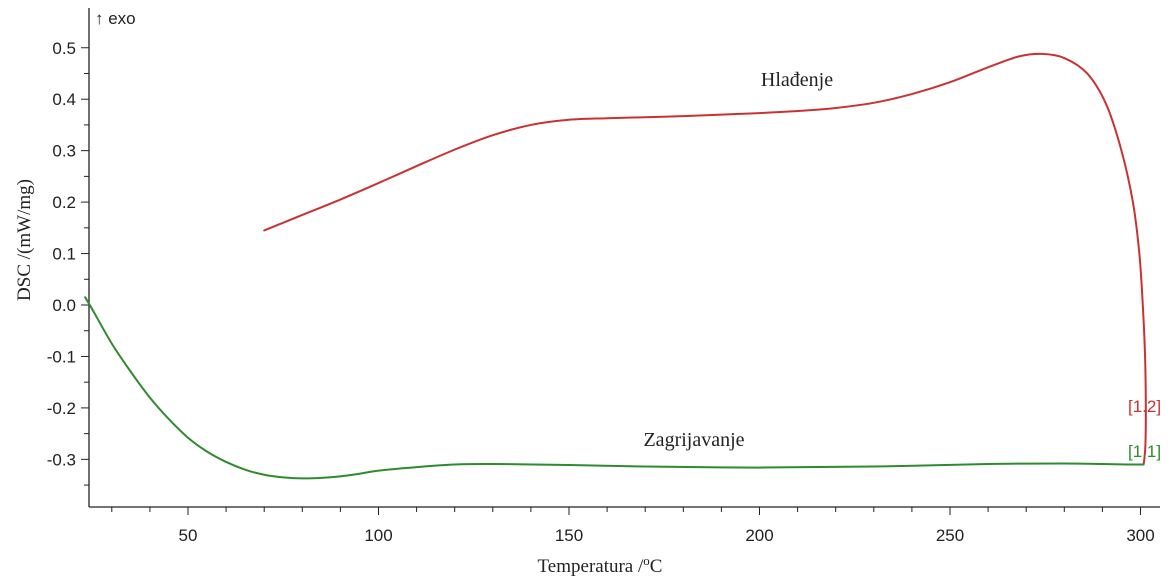 This screenshot has width=1168, height=580. What do you see at coordinates (569, 535) in the screenshot?
I see `x-tick-label-150: 150` at bounding box center [569, 535].